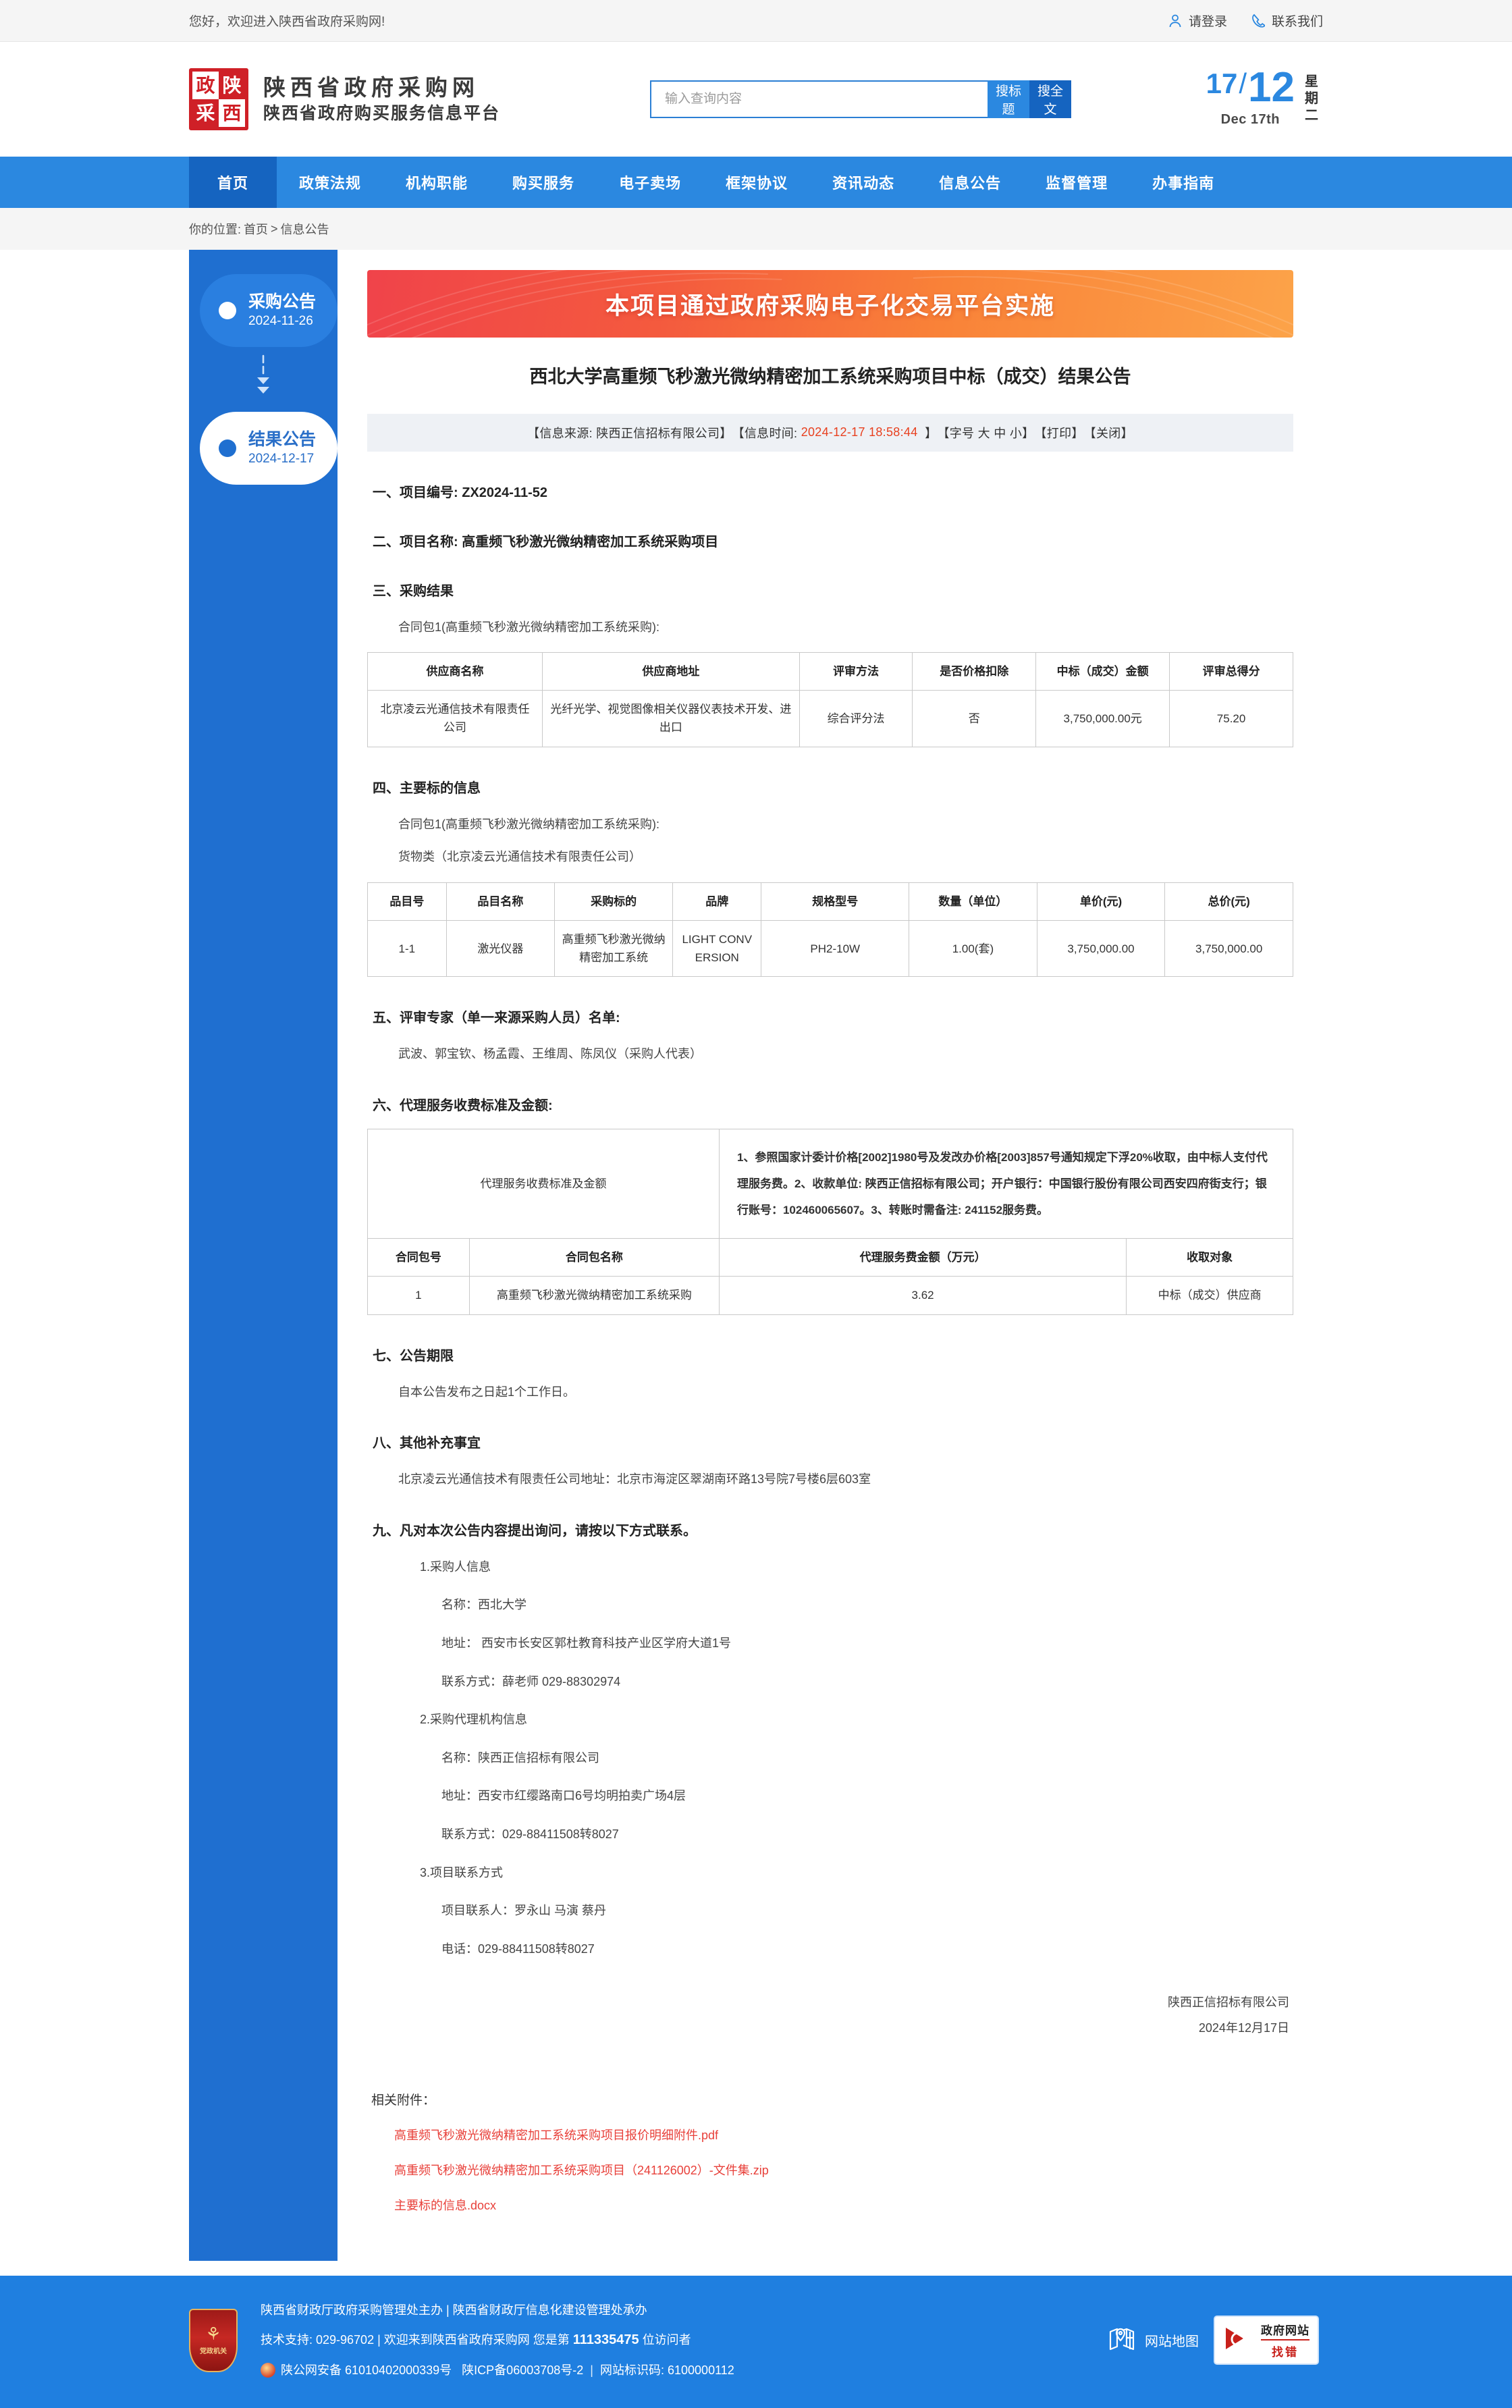 The width and height of the screenshot is (1512, 2408). I want to click on nav-item-4: 电子卖场, so click(650, 183).